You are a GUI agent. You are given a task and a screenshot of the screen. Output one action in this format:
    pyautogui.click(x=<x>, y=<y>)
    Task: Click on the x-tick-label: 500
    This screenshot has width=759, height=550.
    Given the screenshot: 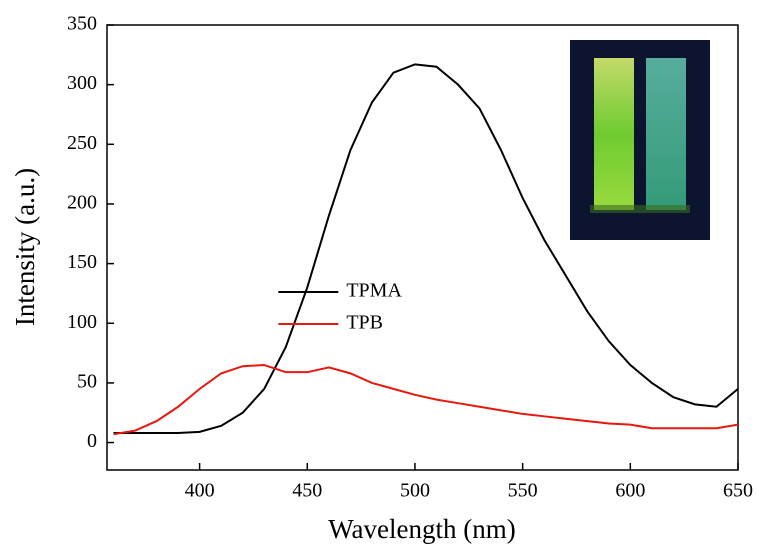 What is the action you would take?
    pyautogui.click(x=415, y=491)
    